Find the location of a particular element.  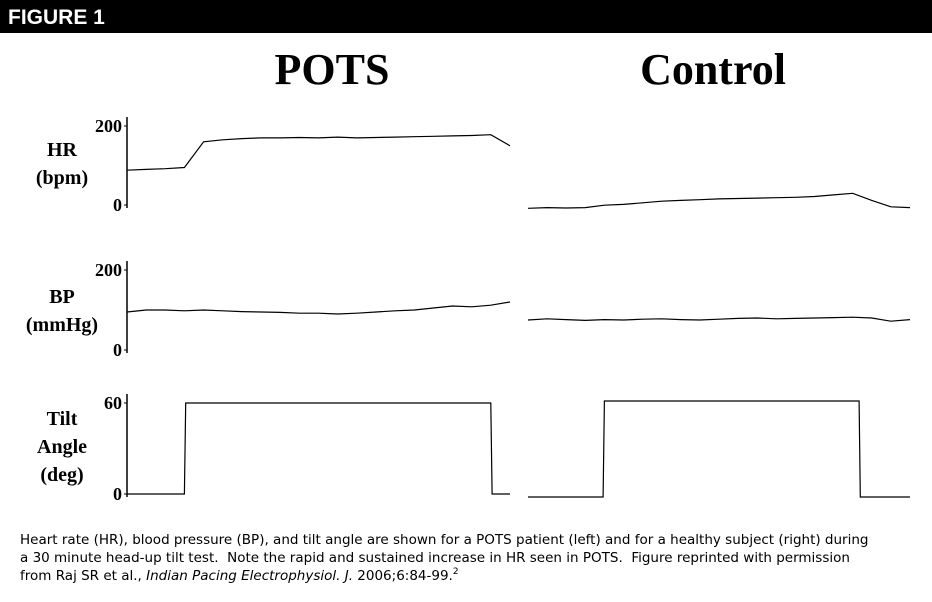

header-title: FIGURE 1 is located at coordinates (56, 17).